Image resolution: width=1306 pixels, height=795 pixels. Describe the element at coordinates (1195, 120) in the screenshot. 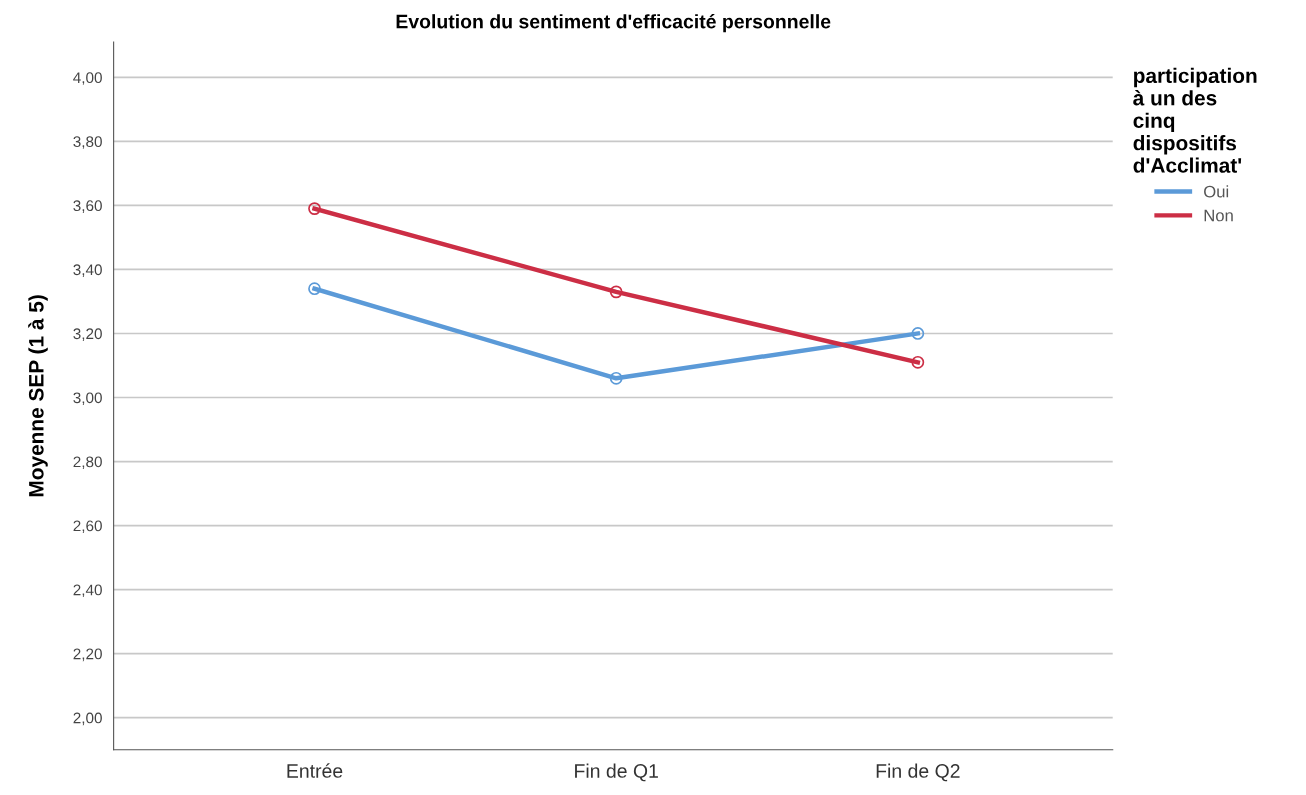

I see `legend-title: participation à un des cinq dispositifs d'Acclimat'` at that location.